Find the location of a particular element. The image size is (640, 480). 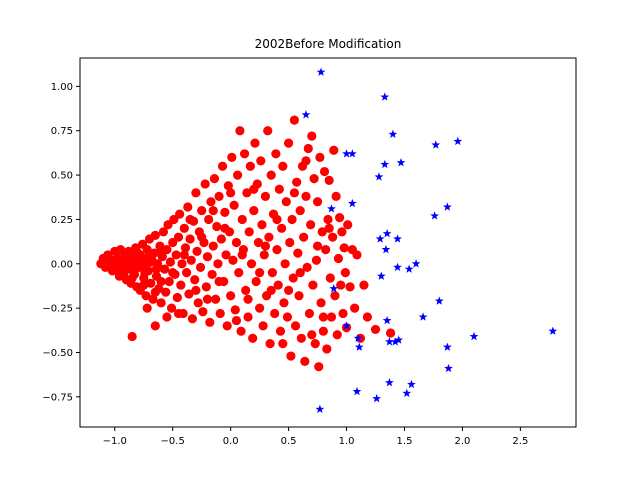

y-tick-label: 0.25 is located at coordinates (62, 220).